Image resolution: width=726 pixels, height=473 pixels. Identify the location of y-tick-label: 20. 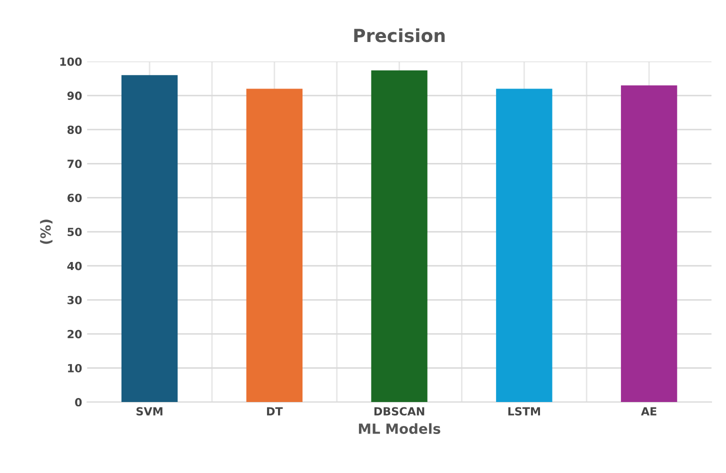
(75, 334).